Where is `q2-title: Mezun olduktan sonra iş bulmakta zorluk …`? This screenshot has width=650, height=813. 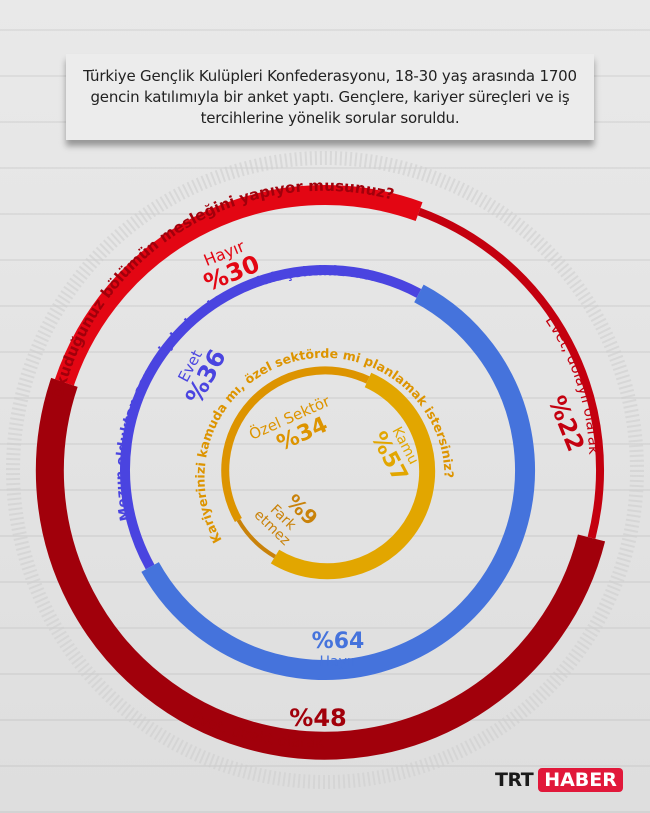 q2-title: Mezun olduktan sonra iş bulmakta zorluk … is located at coordinates (246, 392).